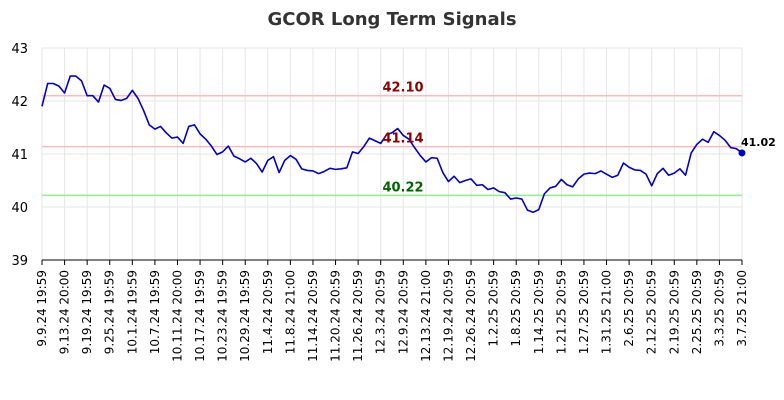  Describe the element at coordinates (561, 312) in the screenshot. I see `x-tick-label: 1.21.25 20:59` at that location.